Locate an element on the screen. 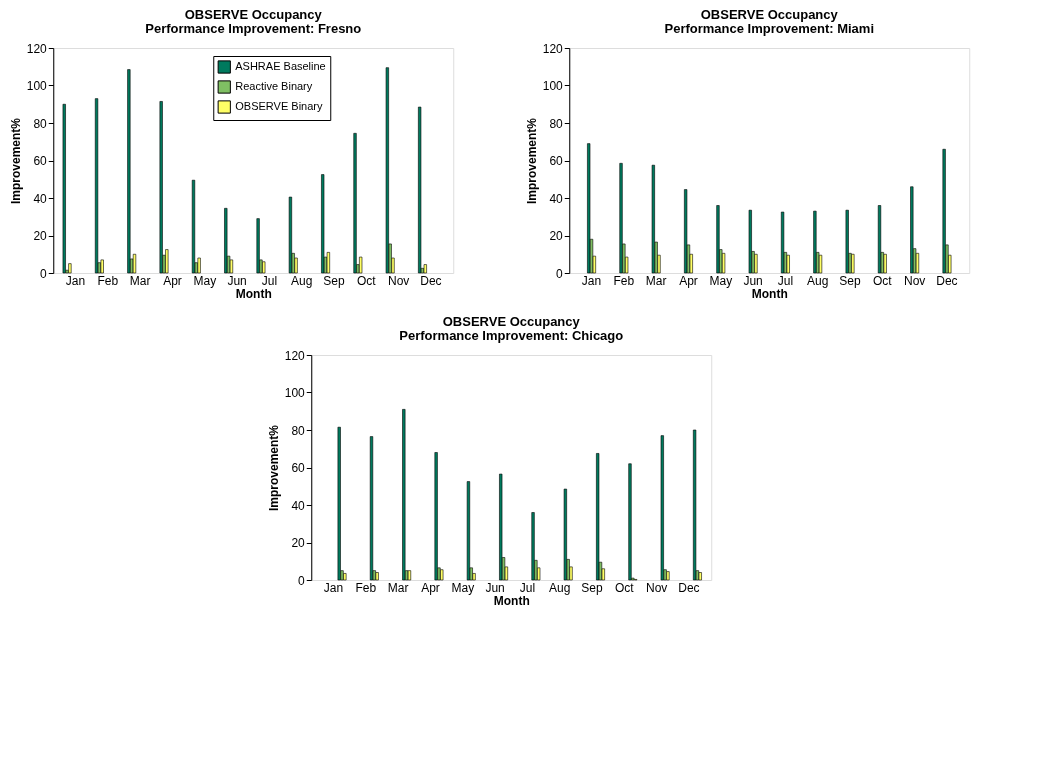  chart-subtitle: Performance Improvement: Fresno is located at coordinates (253, 28).